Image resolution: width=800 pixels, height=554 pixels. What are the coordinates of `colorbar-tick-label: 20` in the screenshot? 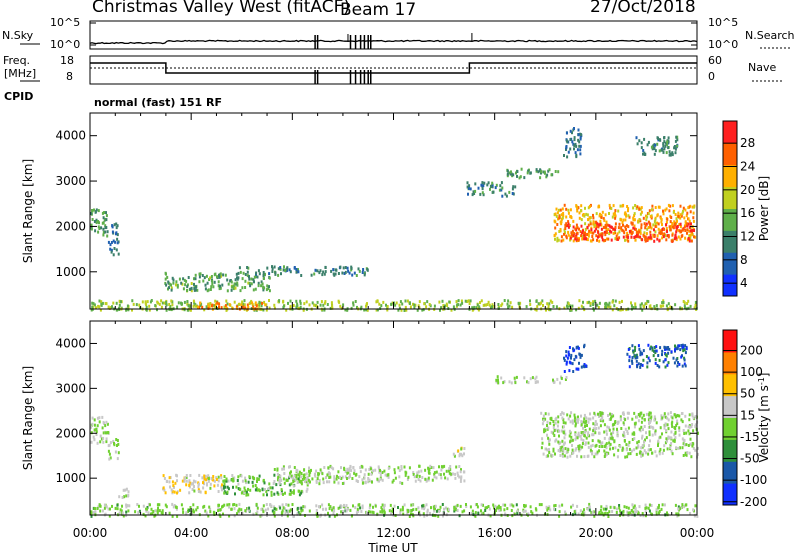 It's located at (747, 190).